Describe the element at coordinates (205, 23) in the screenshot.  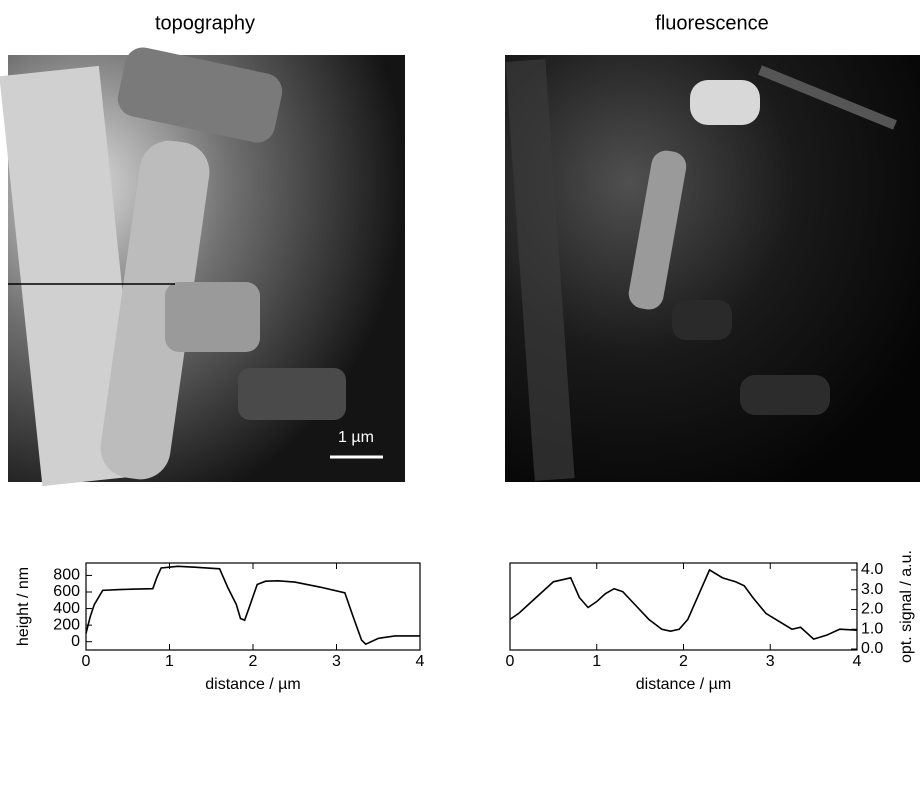
I see `image-title: topography` at that location.